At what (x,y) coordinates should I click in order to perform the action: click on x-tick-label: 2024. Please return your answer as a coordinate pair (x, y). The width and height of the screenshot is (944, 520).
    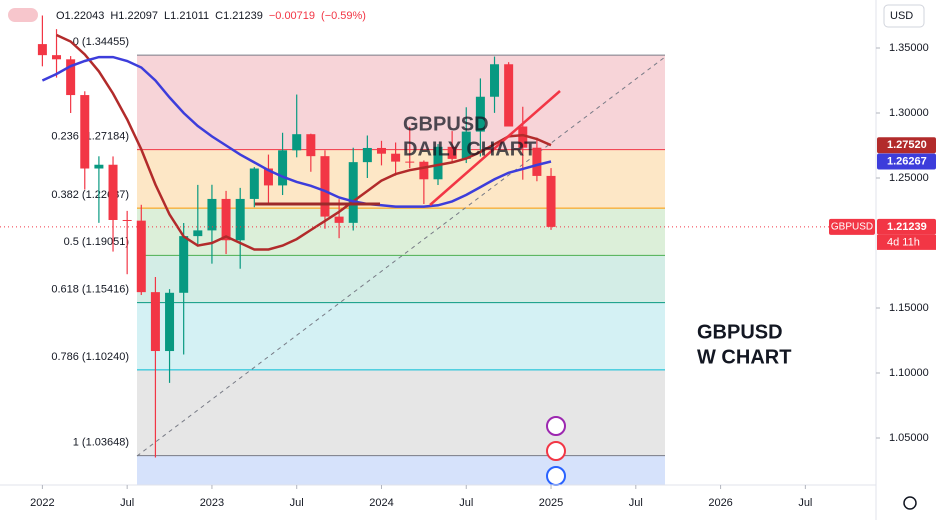
    Looking at the image, I should click on (381, 503).